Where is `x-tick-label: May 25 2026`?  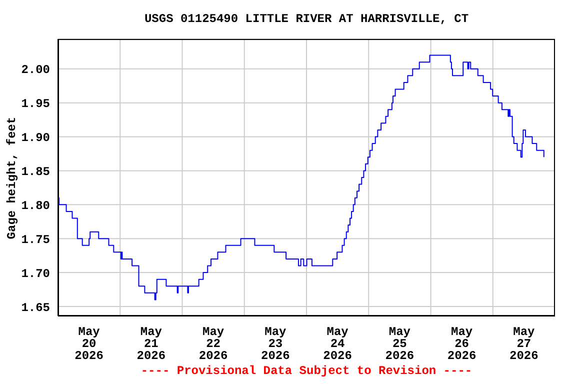 x-tick-label: May 25 2026 is located at coordinates (399, 344).